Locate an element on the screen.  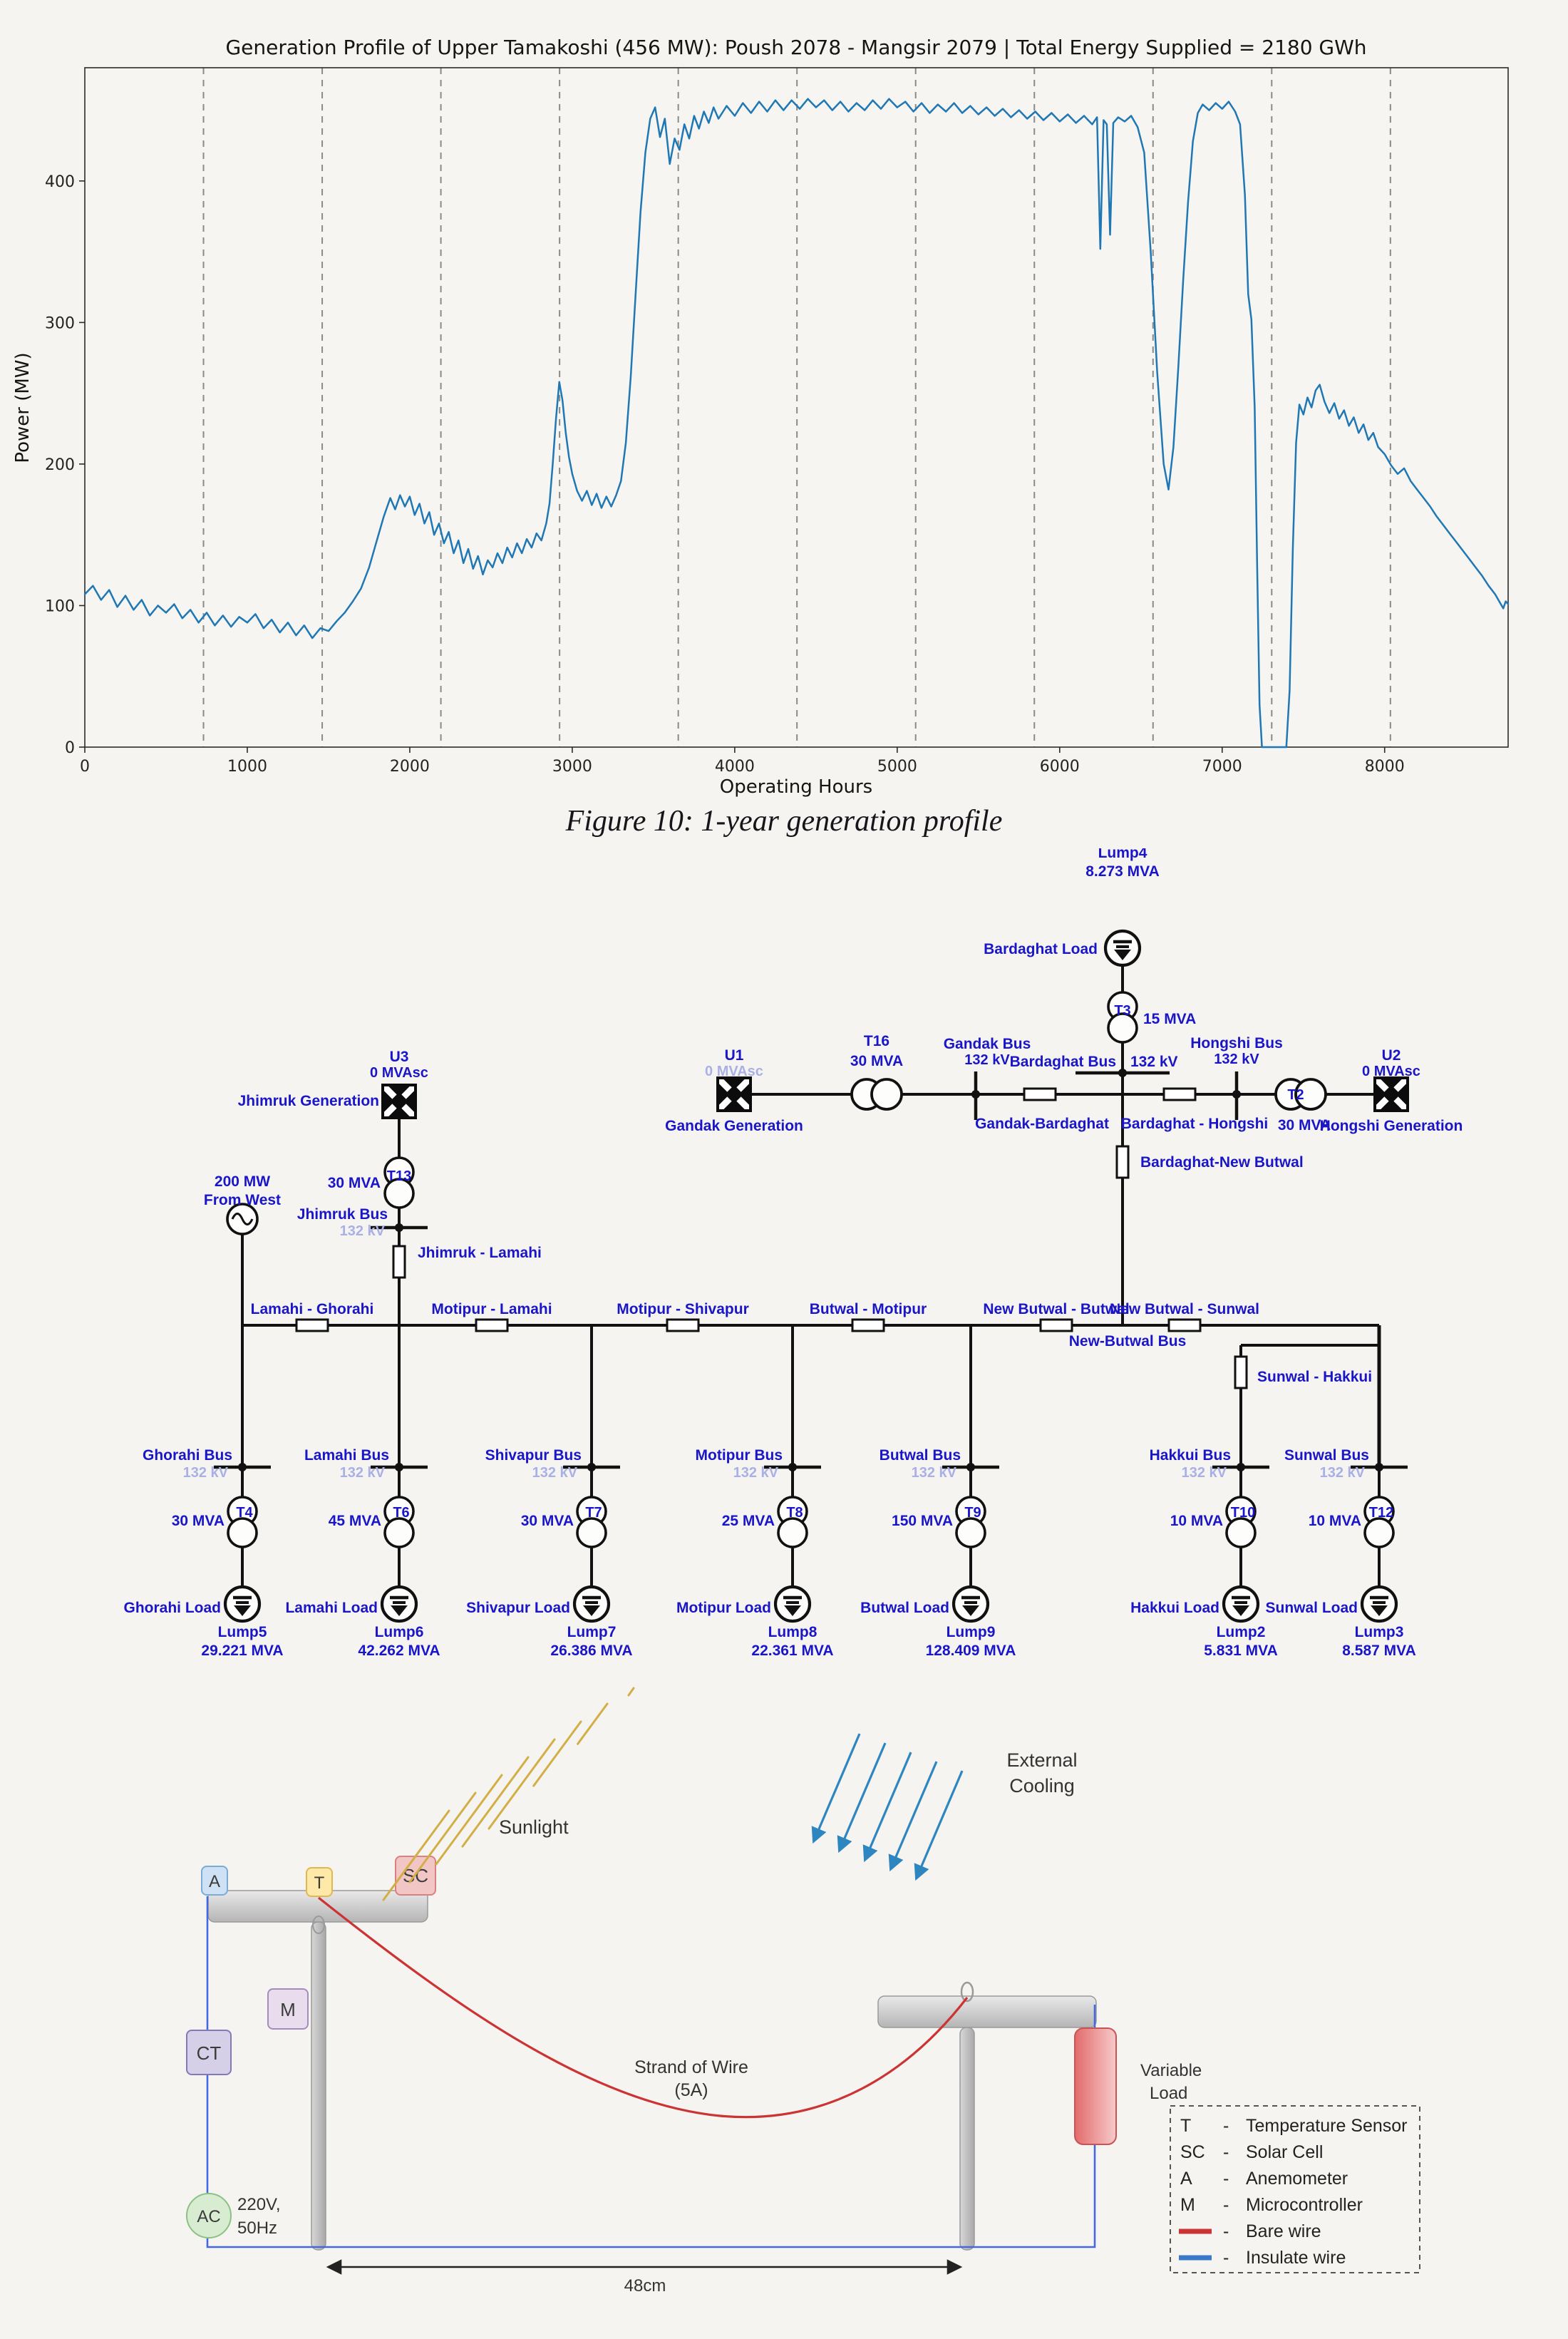
x-tick-label: 6000 is located at coordinates (1060, 767).